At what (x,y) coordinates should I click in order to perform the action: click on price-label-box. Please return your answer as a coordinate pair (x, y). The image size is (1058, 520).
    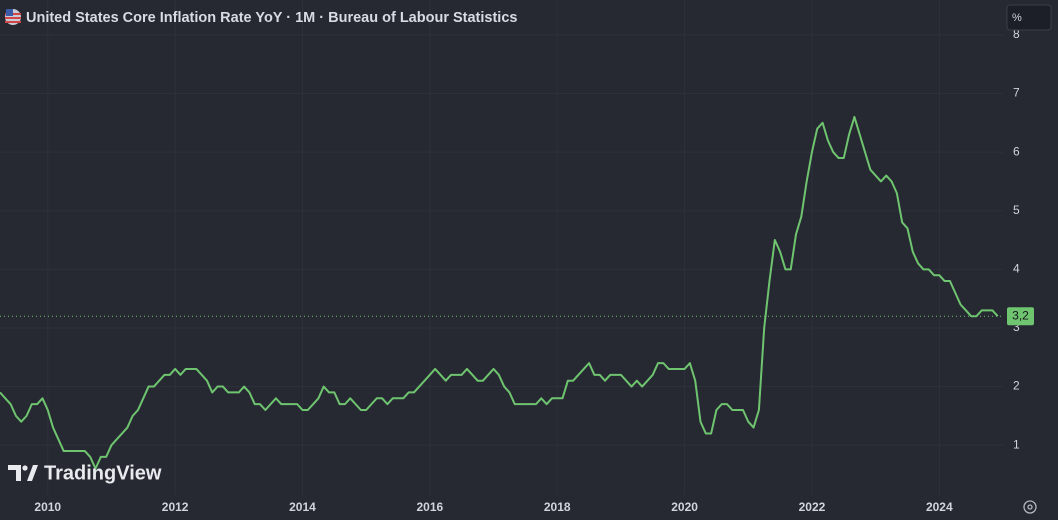
    Looking at the image, I should click on (1020, 316).